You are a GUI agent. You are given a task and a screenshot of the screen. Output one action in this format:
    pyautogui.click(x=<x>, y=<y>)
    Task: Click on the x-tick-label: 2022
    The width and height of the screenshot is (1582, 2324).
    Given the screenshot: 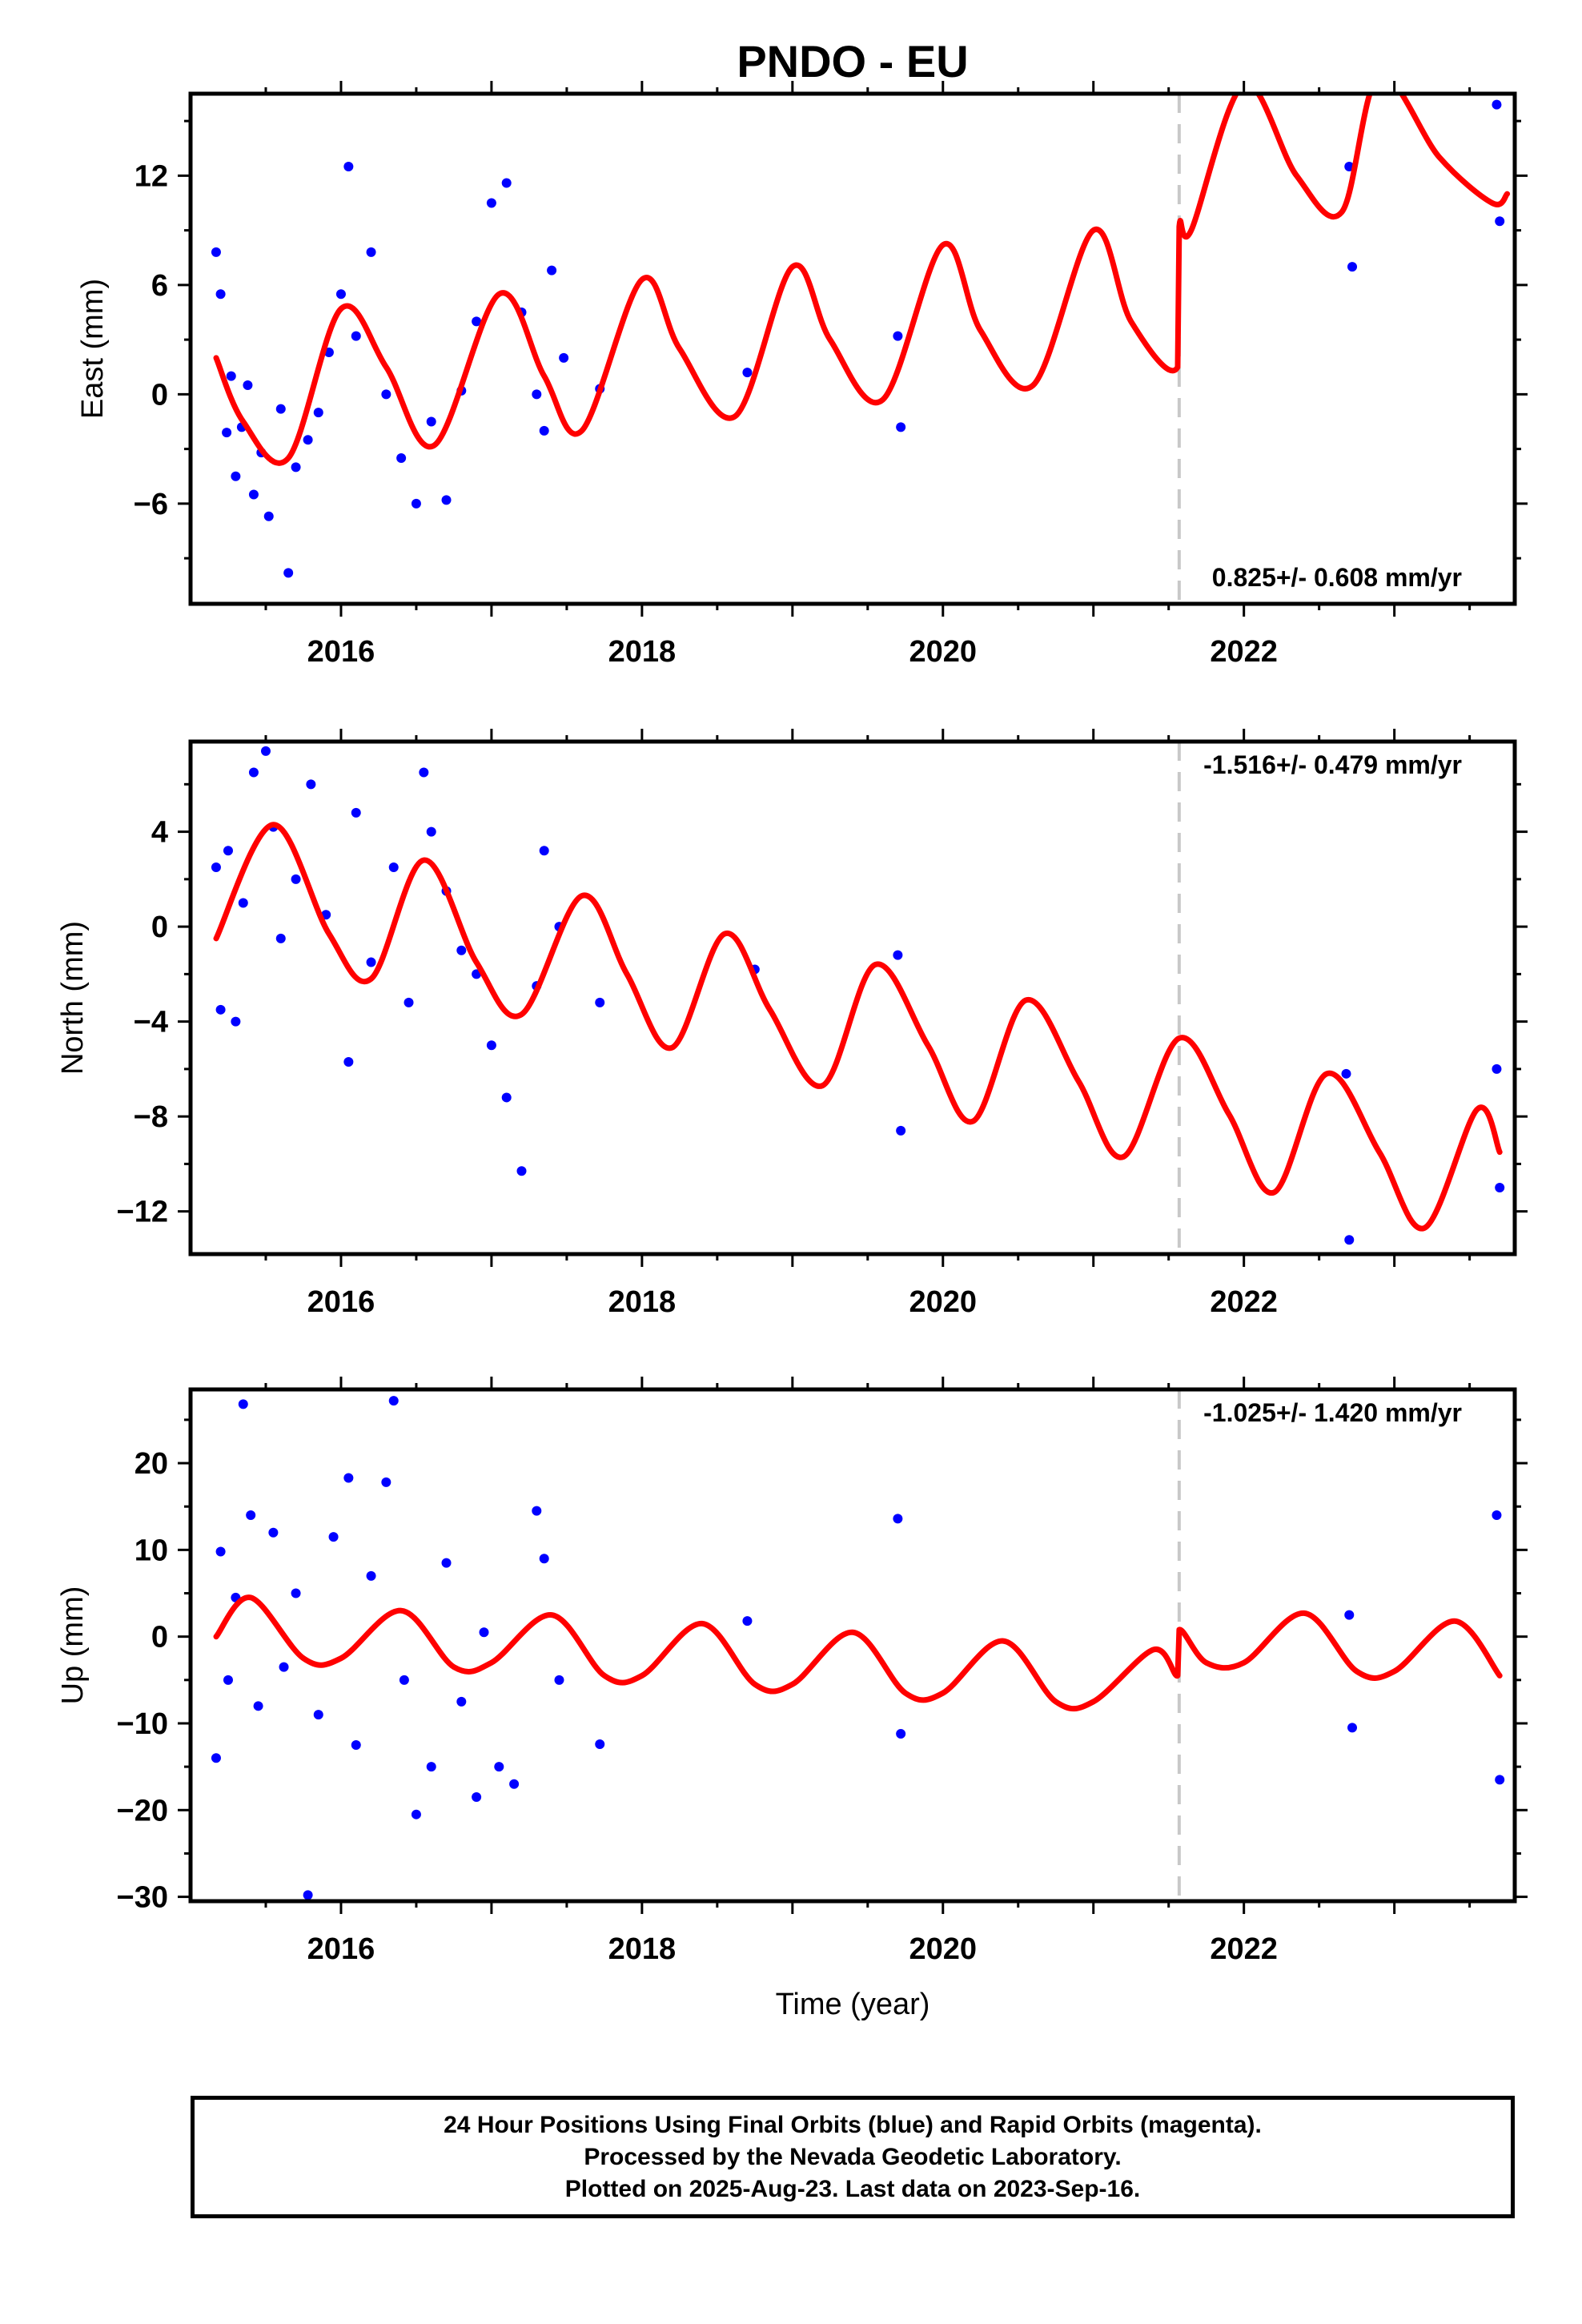 What is the action you would take?
    pyautogui.click(x=1244, y=1949)
    